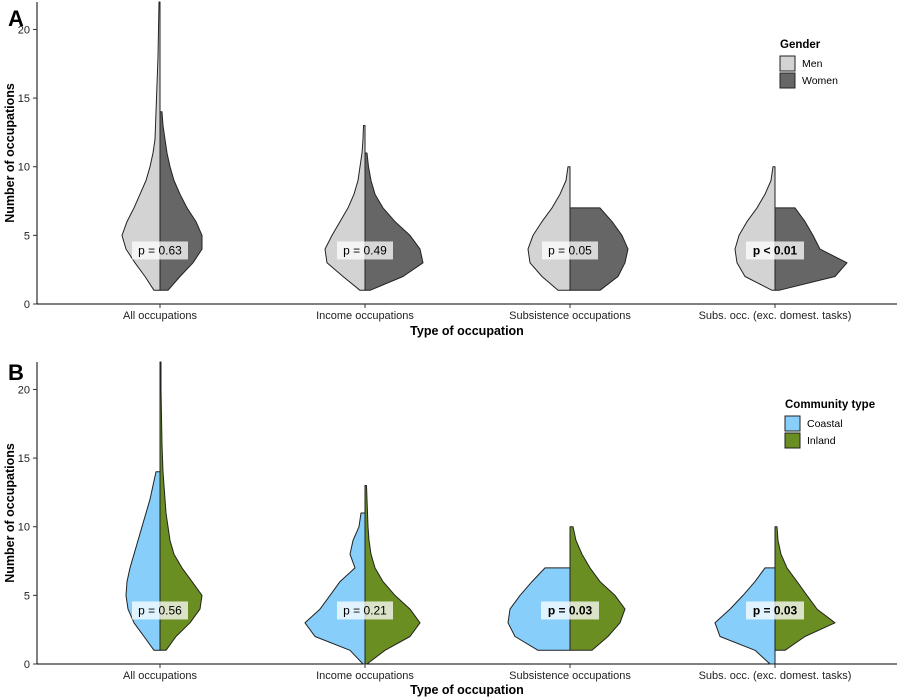 The height and width of the screenshot is (700, 900). What do you see at coordinates (820, 81) in the screenshot?
I see `legend-label-women: Women` at bounding box center [820, 81].